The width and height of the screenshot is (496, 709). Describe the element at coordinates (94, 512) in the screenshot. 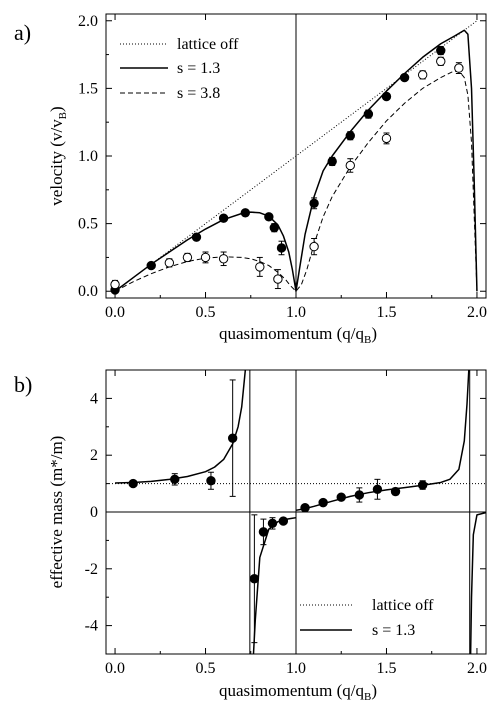

I see `y-tick-label: 0` at that location.